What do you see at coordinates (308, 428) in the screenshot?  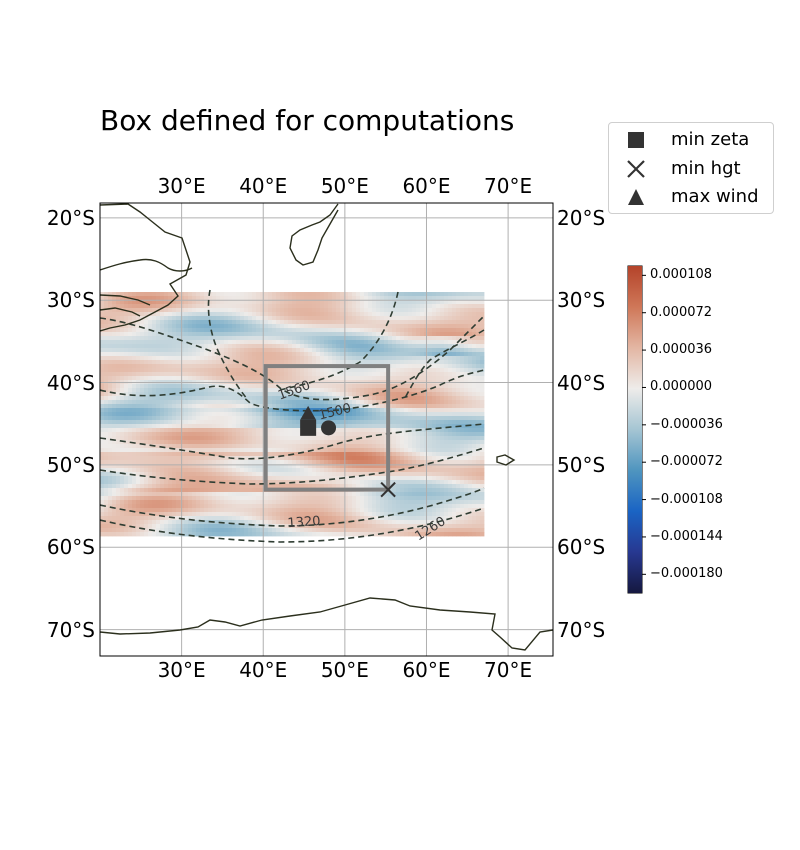 I see `min-zeta-marker` at bounding box center [308, 428].